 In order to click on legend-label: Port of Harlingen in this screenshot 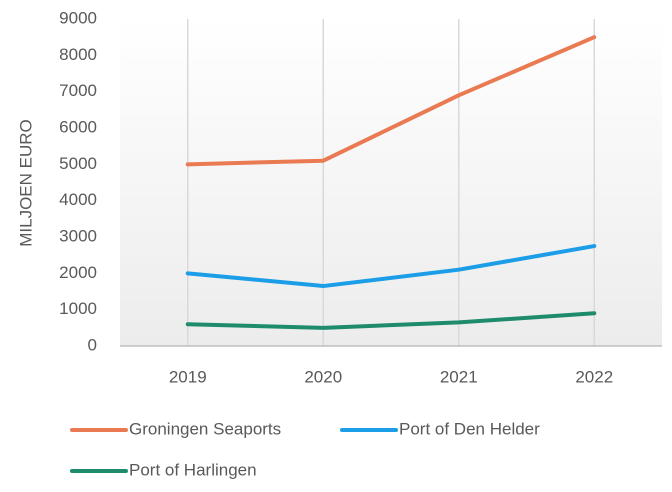, I will do `click(193, 469)`.